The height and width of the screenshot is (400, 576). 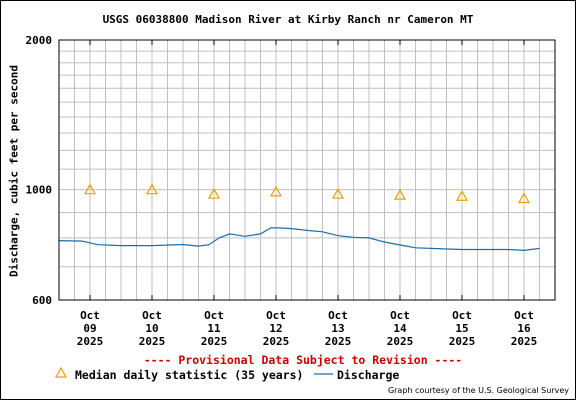 I want to click on x-tick-label: 13, so click(x=337, y=328).